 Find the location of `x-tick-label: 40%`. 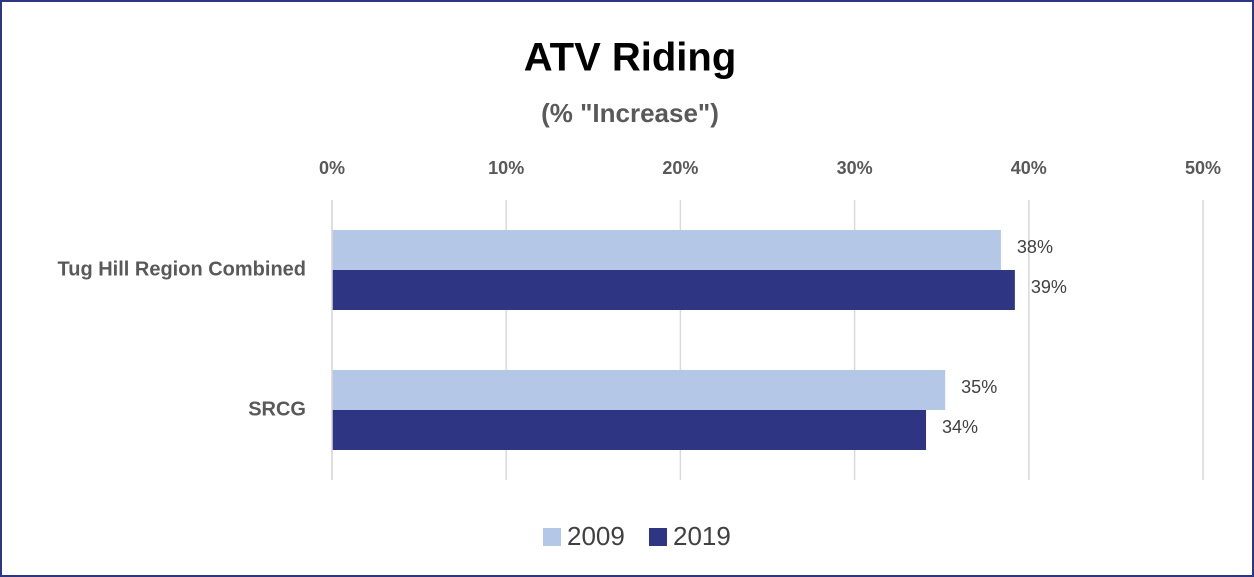

x-tick-label: 40% is located at coordinates (1029, 168).